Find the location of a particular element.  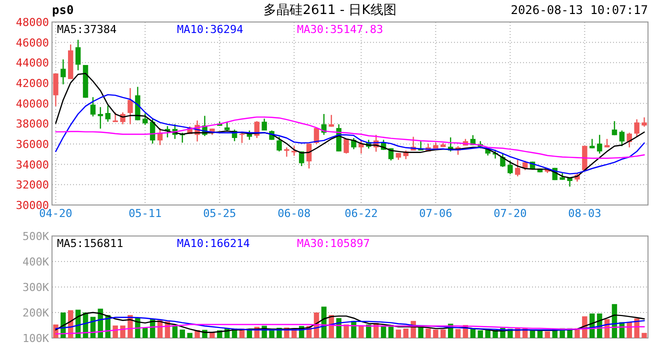

y-tick-label: 38000 is located at coordinates (32, 124).